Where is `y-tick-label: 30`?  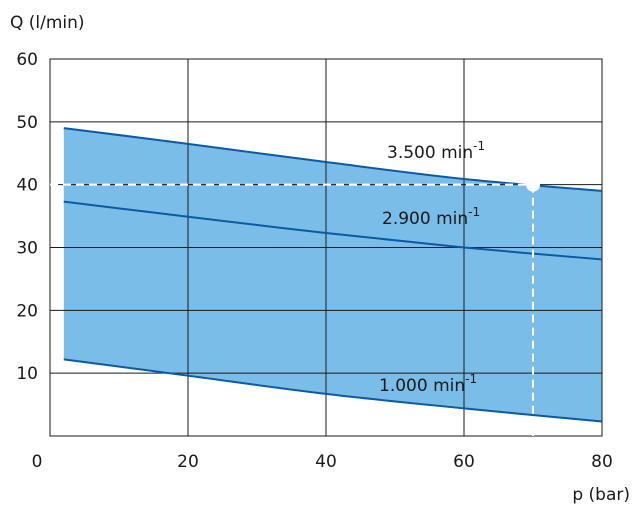 y-tick-label: 30 is located at coordinates (27, 249).